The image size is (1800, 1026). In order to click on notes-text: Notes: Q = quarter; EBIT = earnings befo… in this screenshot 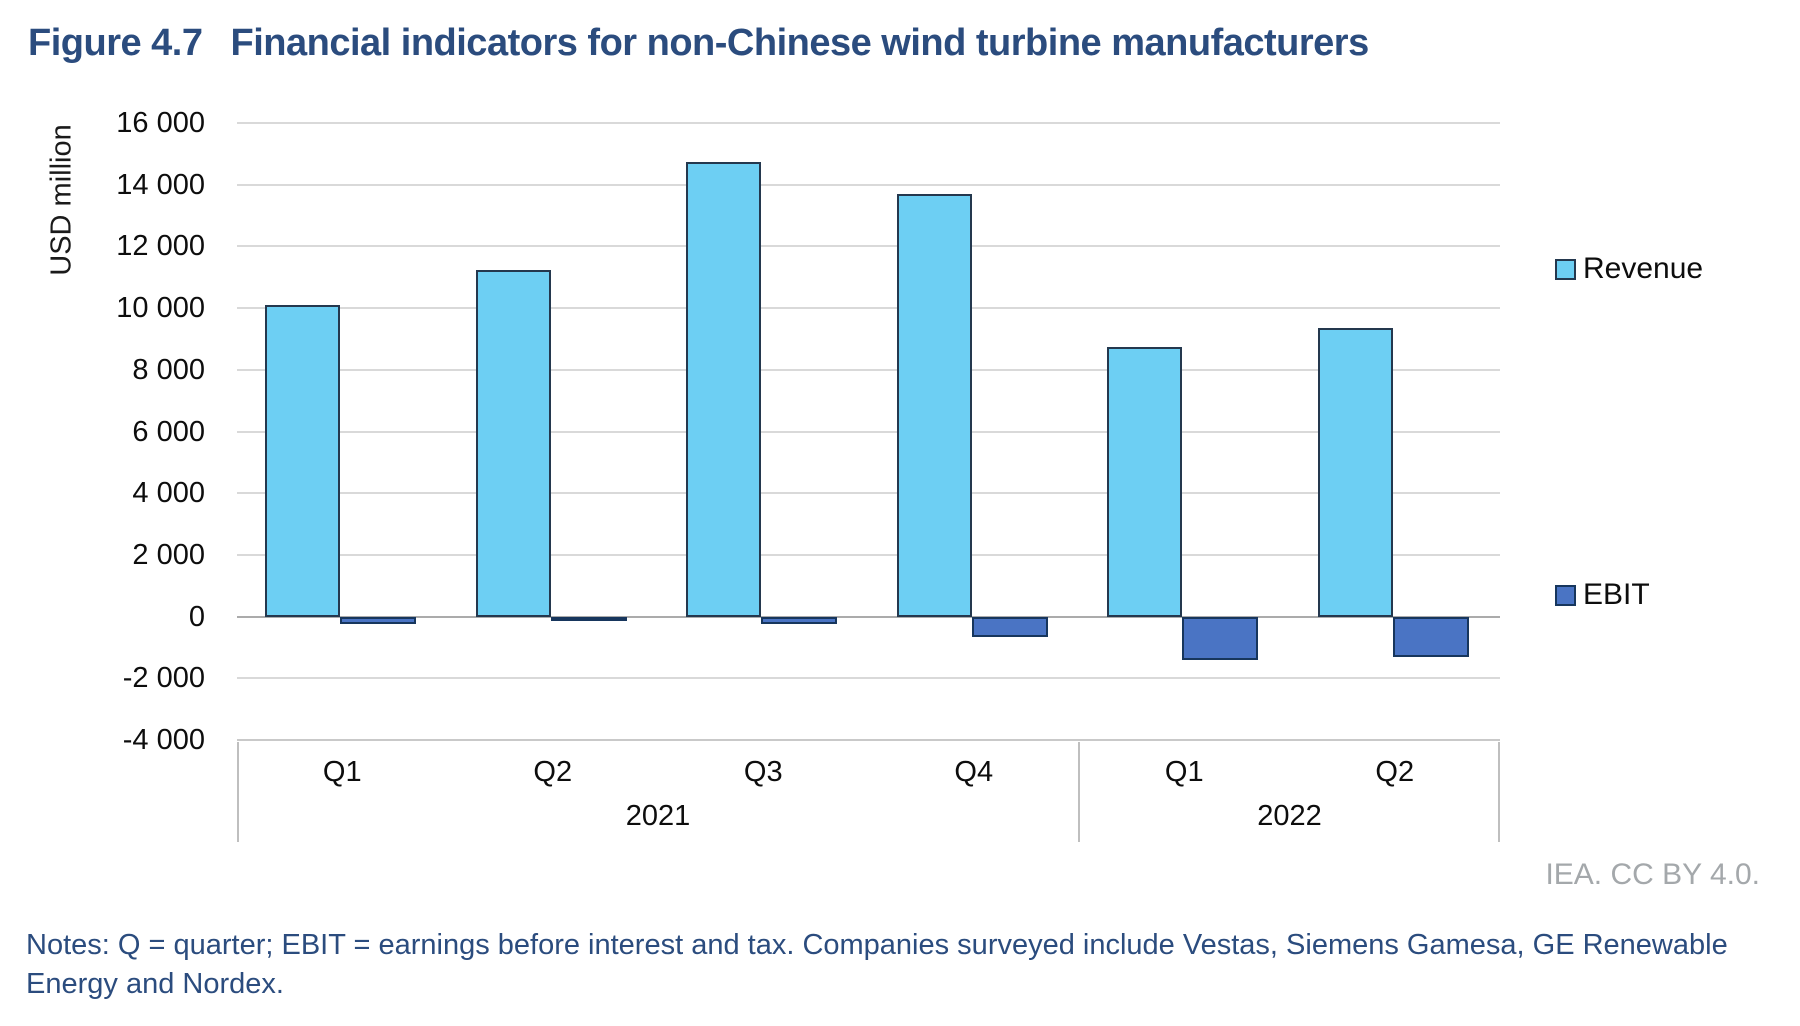, I will do `click(877, 965)`.